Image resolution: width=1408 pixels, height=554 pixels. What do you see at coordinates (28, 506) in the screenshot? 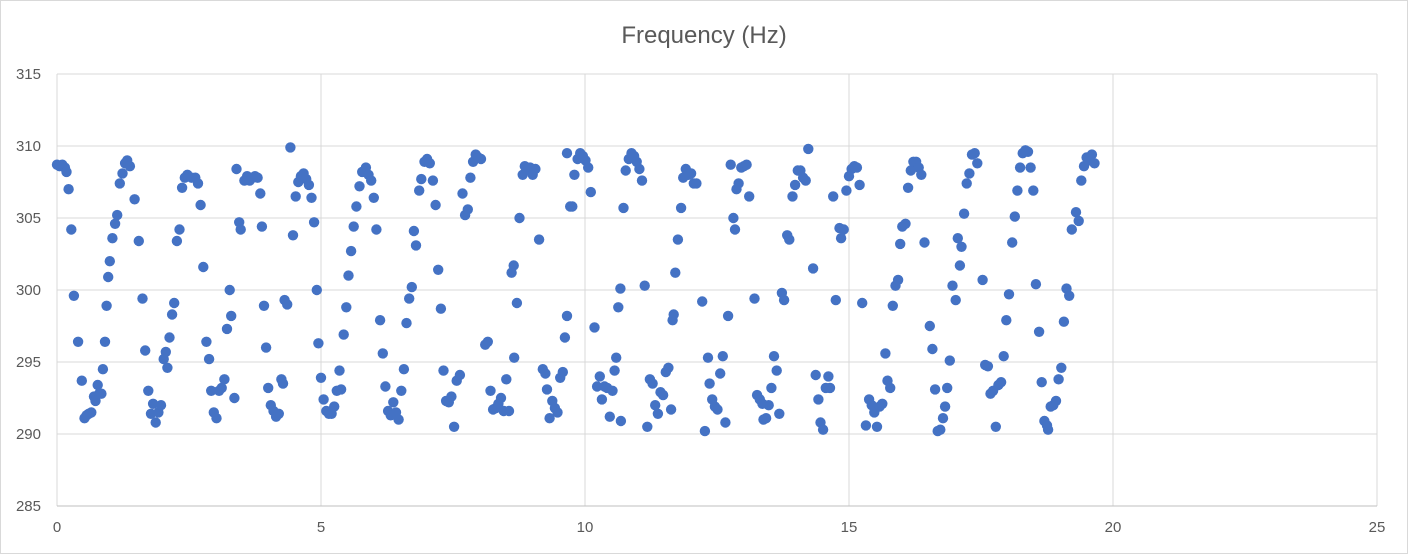
I see `y-tick-label: 285` at bounding box center [28, 506].